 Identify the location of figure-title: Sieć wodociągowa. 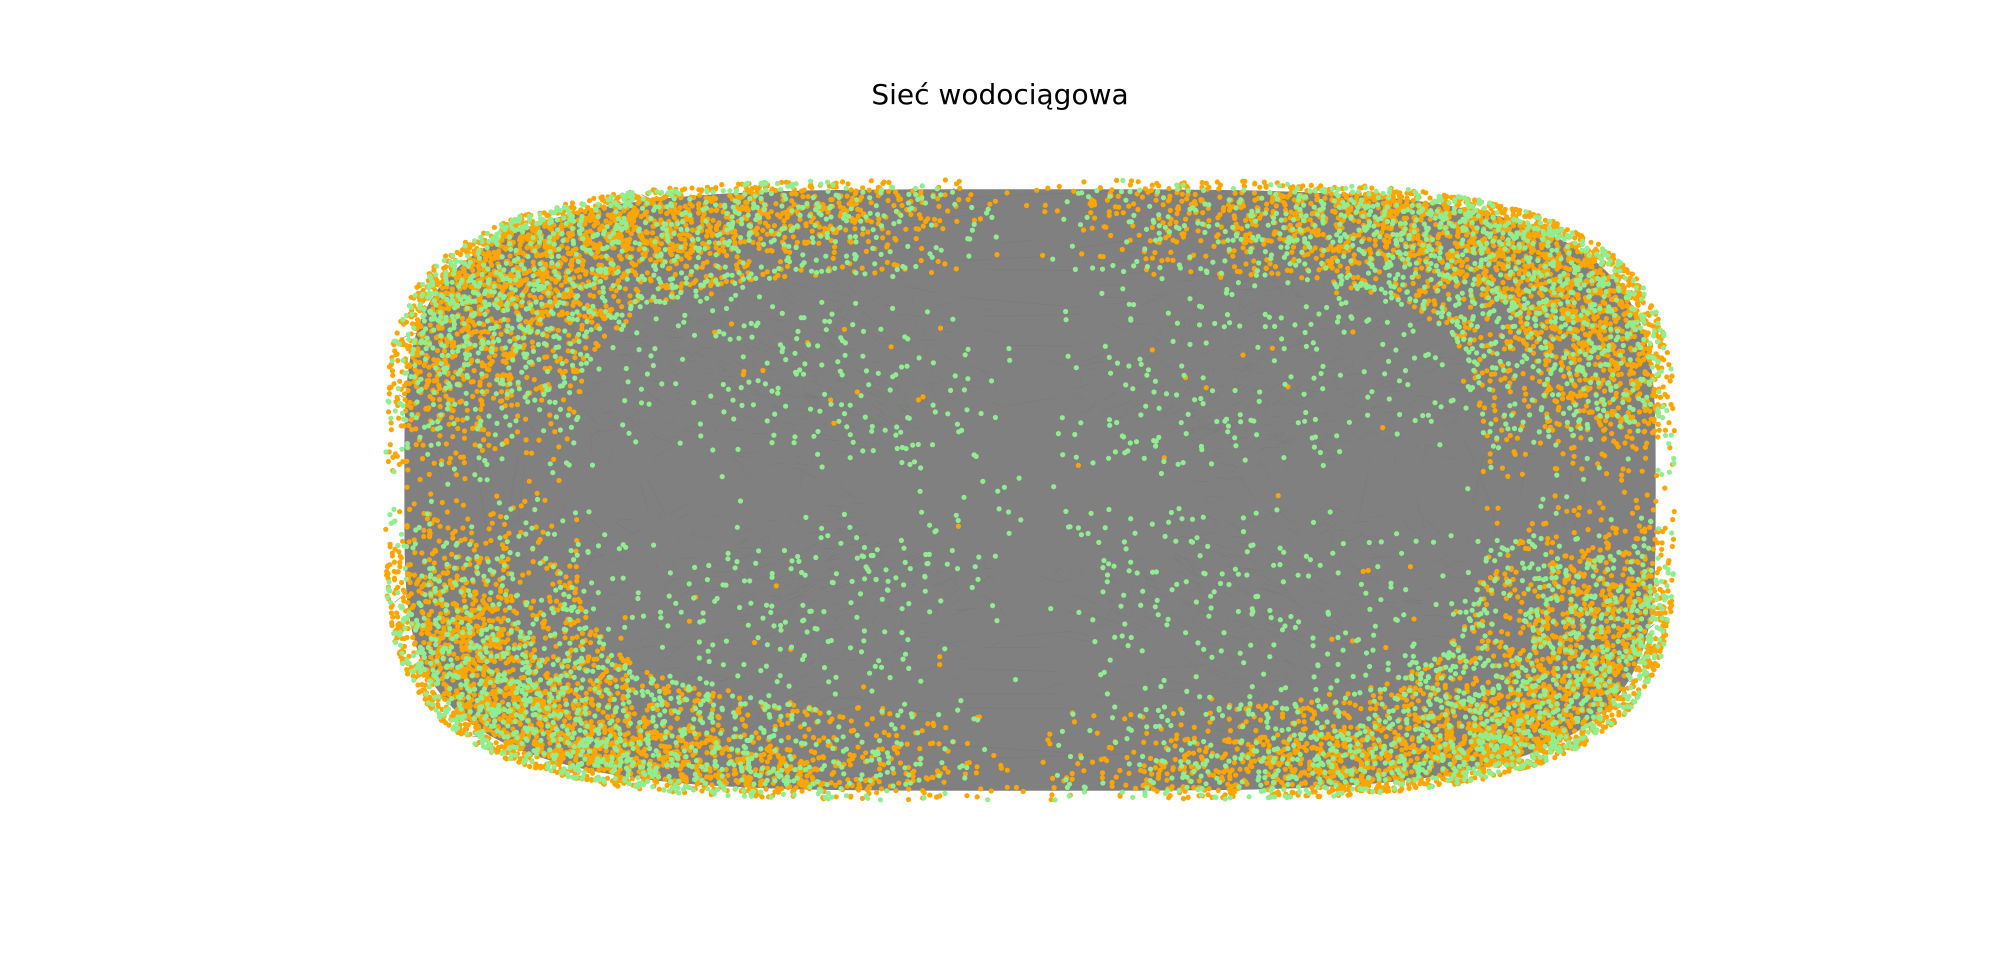
(1000, 94).